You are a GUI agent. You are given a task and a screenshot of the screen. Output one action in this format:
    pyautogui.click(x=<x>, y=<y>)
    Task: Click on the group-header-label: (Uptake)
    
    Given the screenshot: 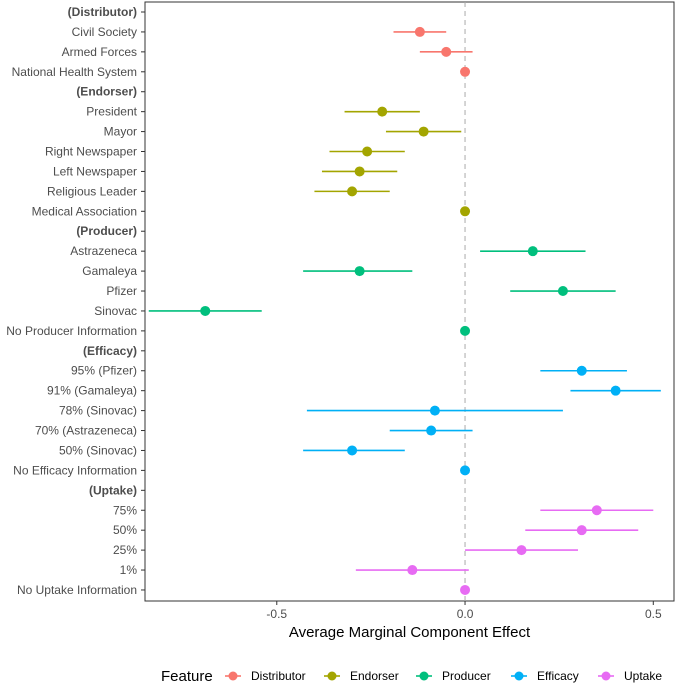 What is the action you would take?
    pyautogui.click(x=113, y=490)
    